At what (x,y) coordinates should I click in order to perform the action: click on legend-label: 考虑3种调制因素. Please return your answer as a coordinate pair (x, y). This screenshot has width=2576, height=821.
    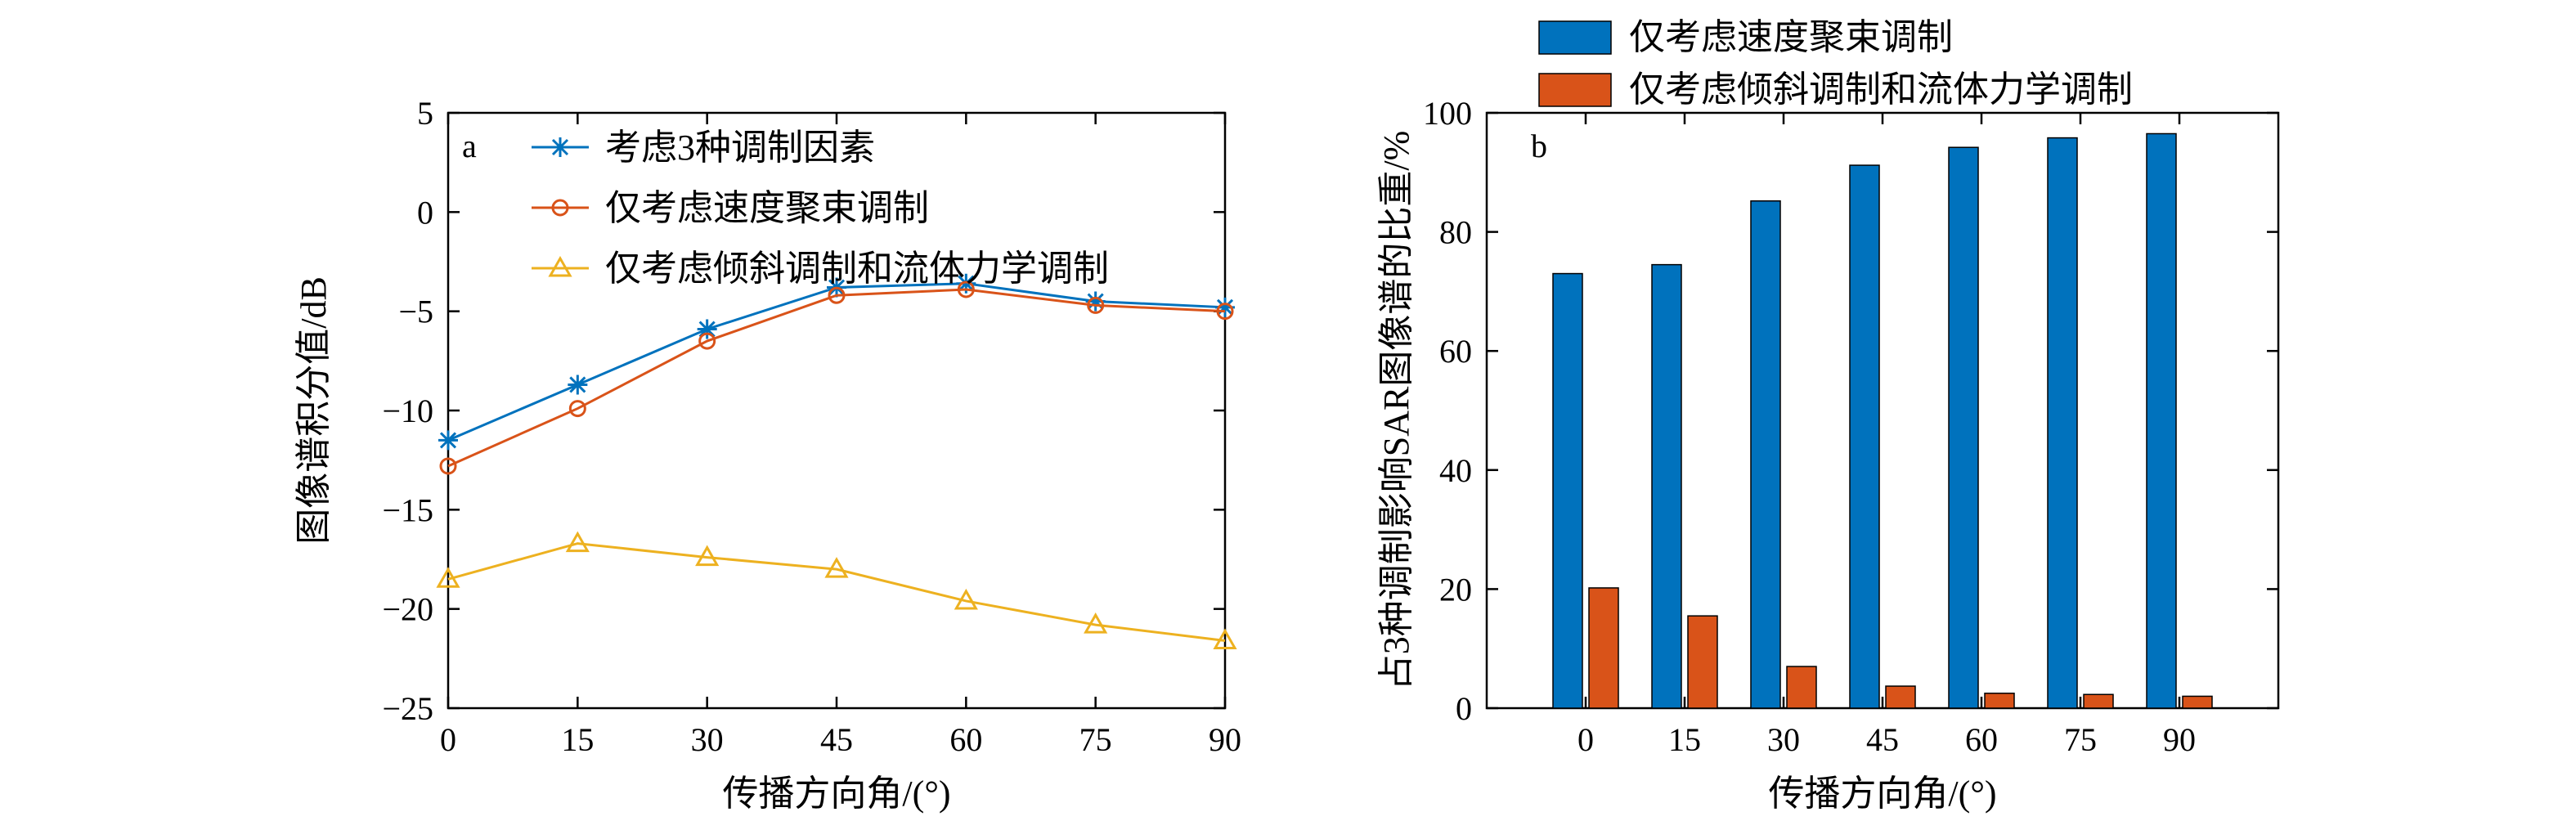
    Looking at the image, I should click on (740, 148).